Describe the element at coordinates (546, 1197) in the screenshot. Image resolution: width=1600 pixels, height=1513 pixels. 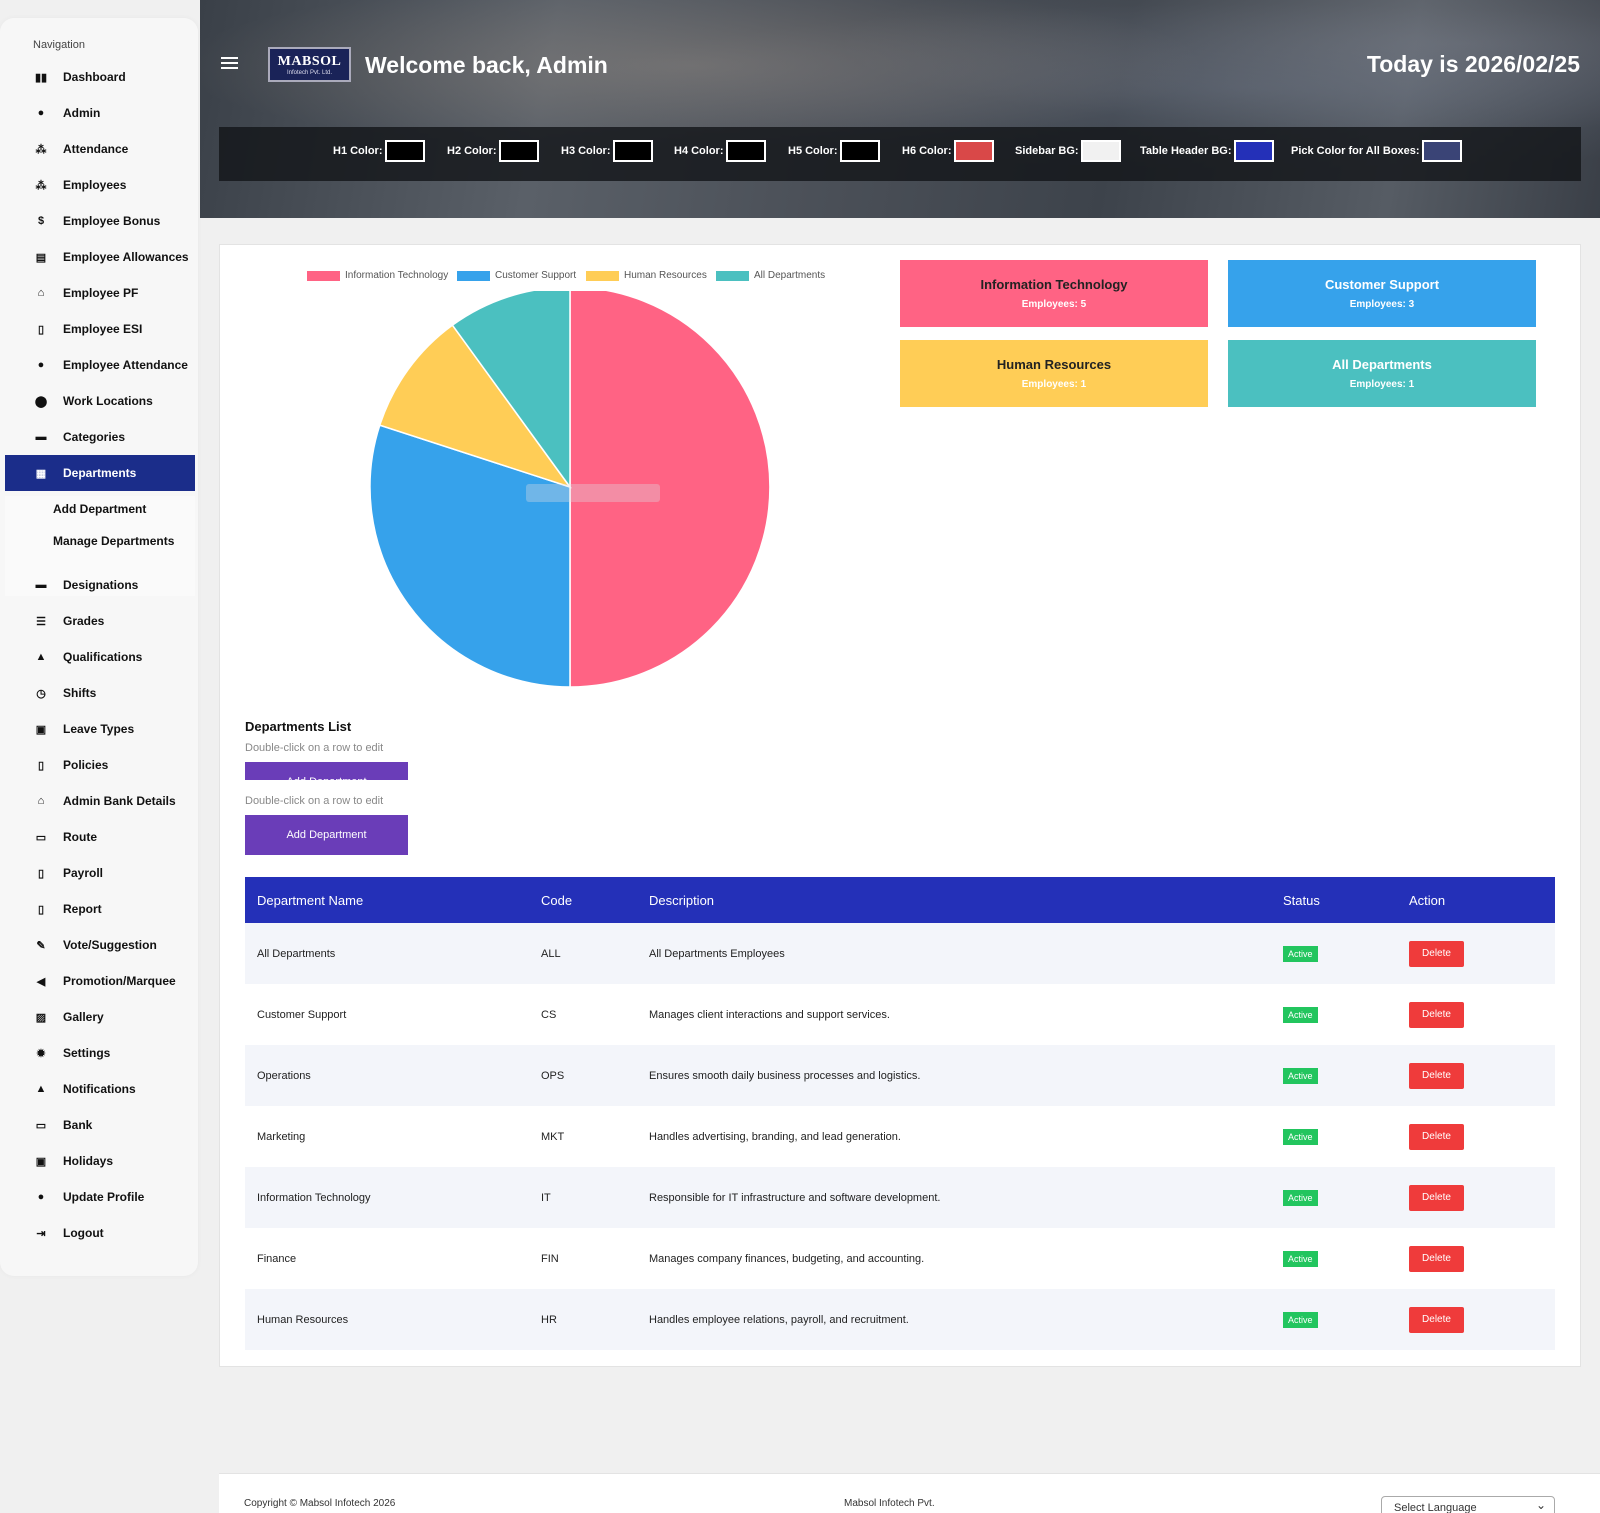
I see `cell-code: IT` at that location.